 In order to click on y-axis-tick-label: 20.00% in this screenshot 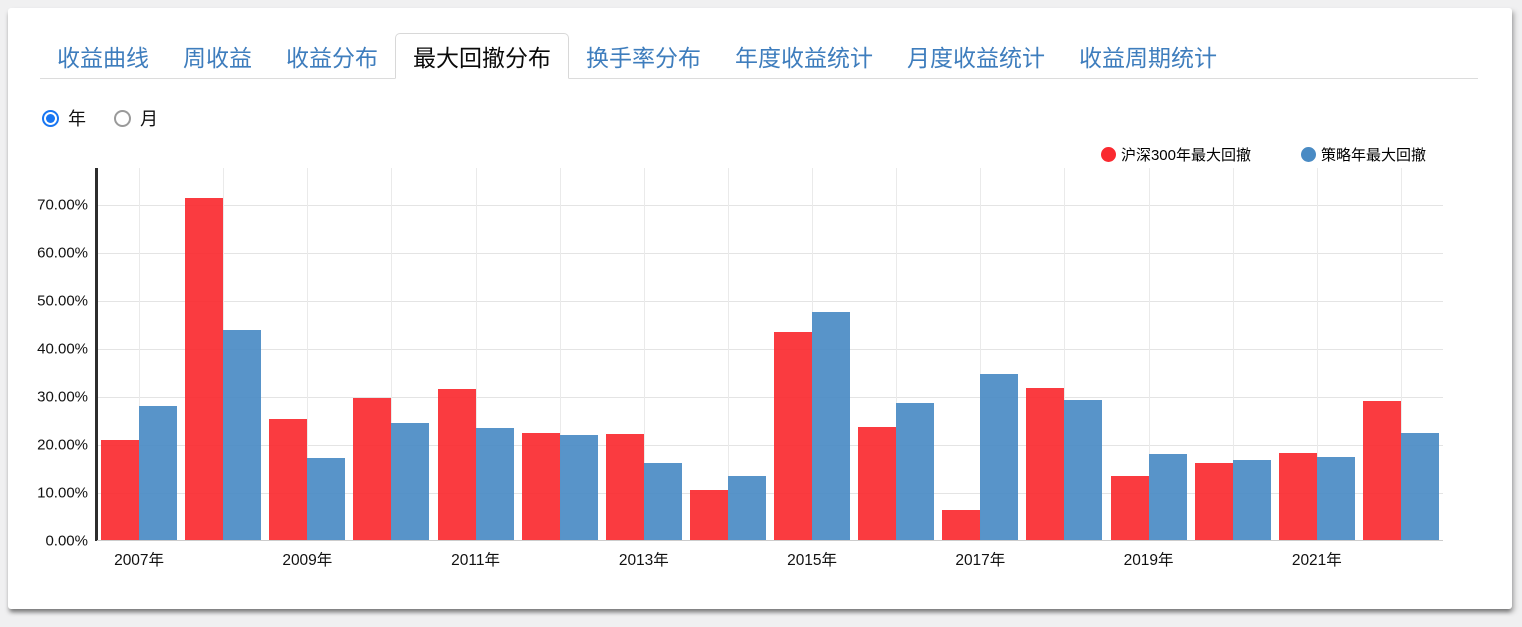, I will do `click(62, 445)`.